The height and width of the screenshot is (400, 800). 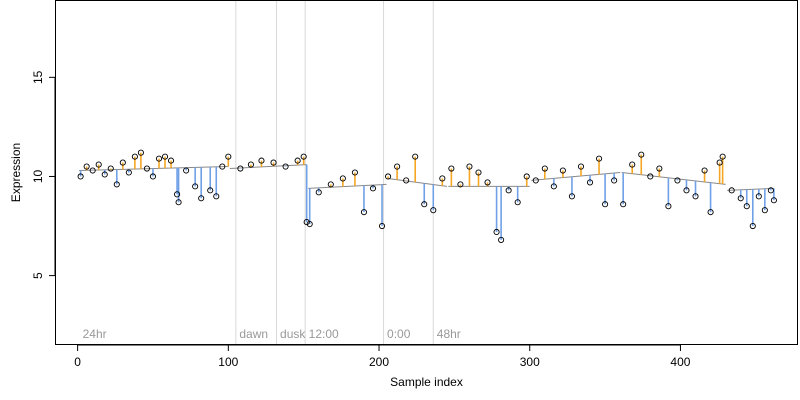 What do you see at coordinates (324, 334) in the screenshot?
I see `annotation-label-3: 12:00` at bounding box center [324, 334].